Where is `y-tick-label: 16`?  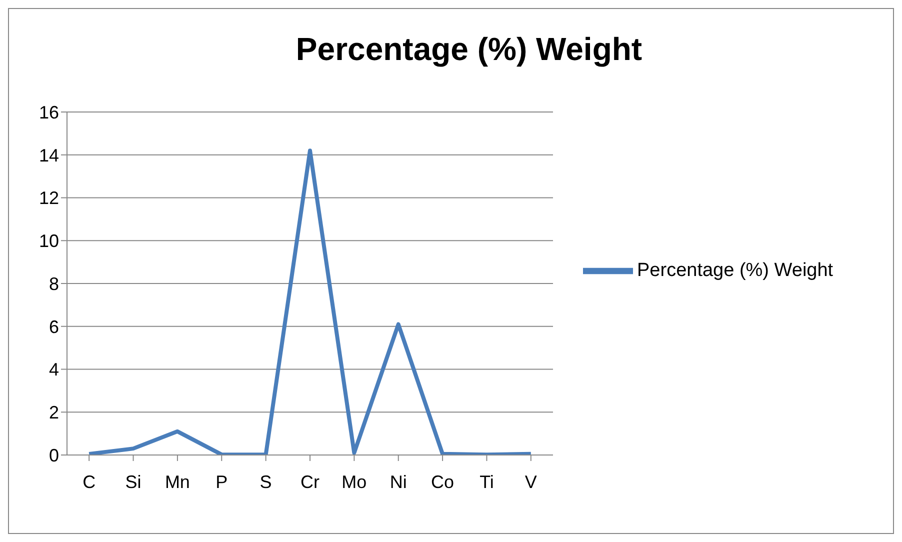
y-tick-label: 16 is located at coordinates (48, 112).